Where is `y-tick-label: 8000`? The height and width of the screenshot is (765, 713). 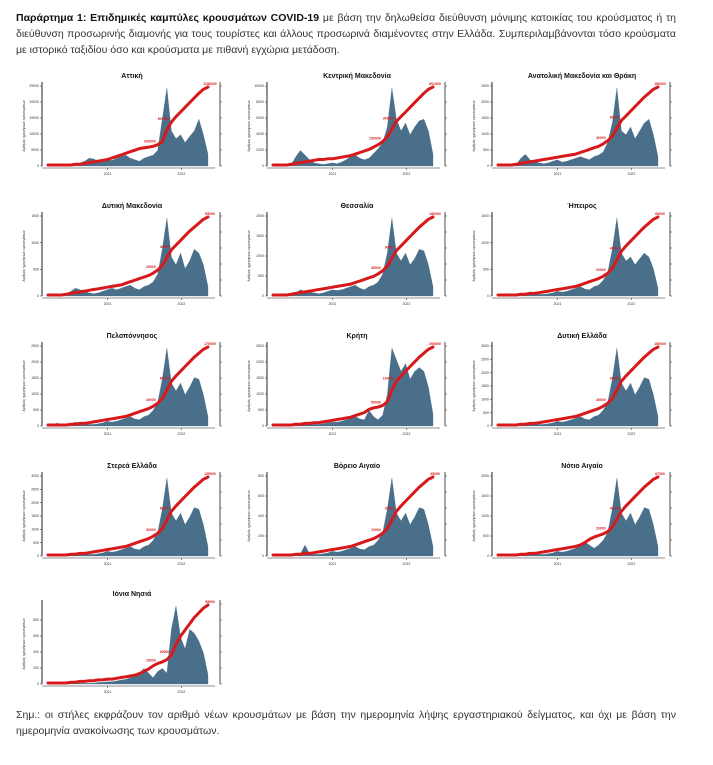
y-tick-label: 8000 is located at coordinates (260, 102).